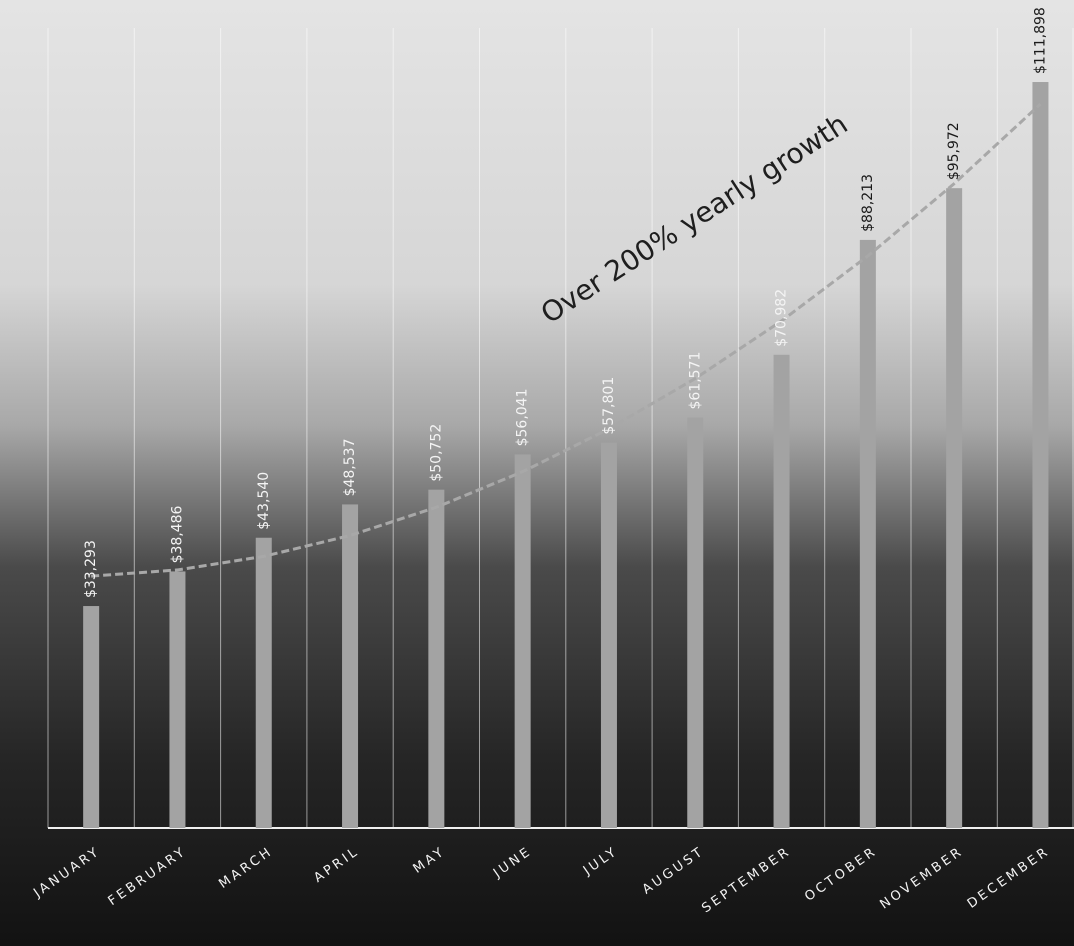  I want to click on value-label: $61,571, so click(695, 381).